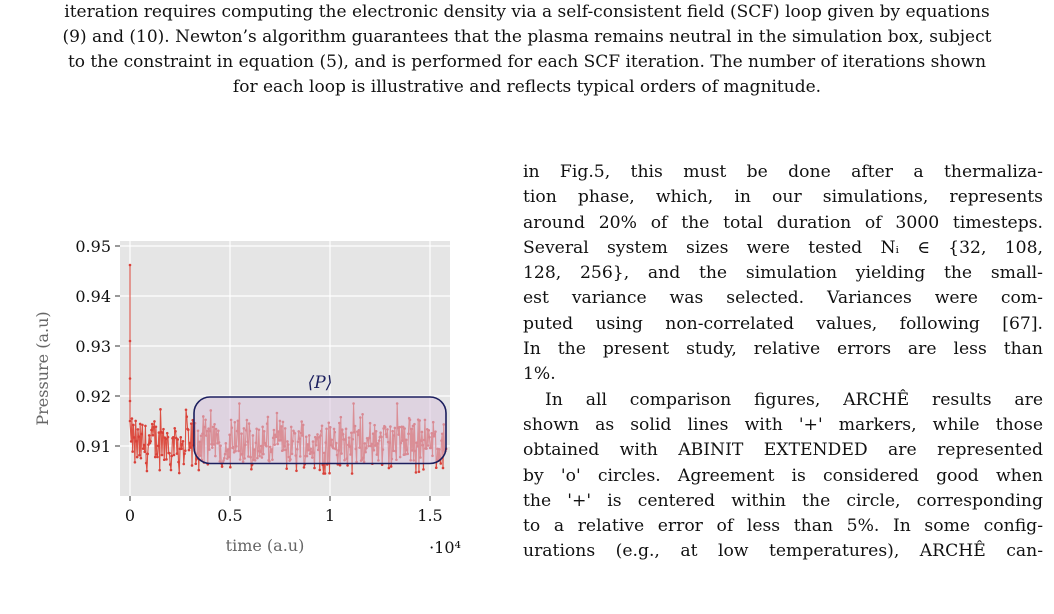  Describe the element at coordinates (265, 545) in the screenshot. I see `x-axis-label: time (a.u)` at that location.